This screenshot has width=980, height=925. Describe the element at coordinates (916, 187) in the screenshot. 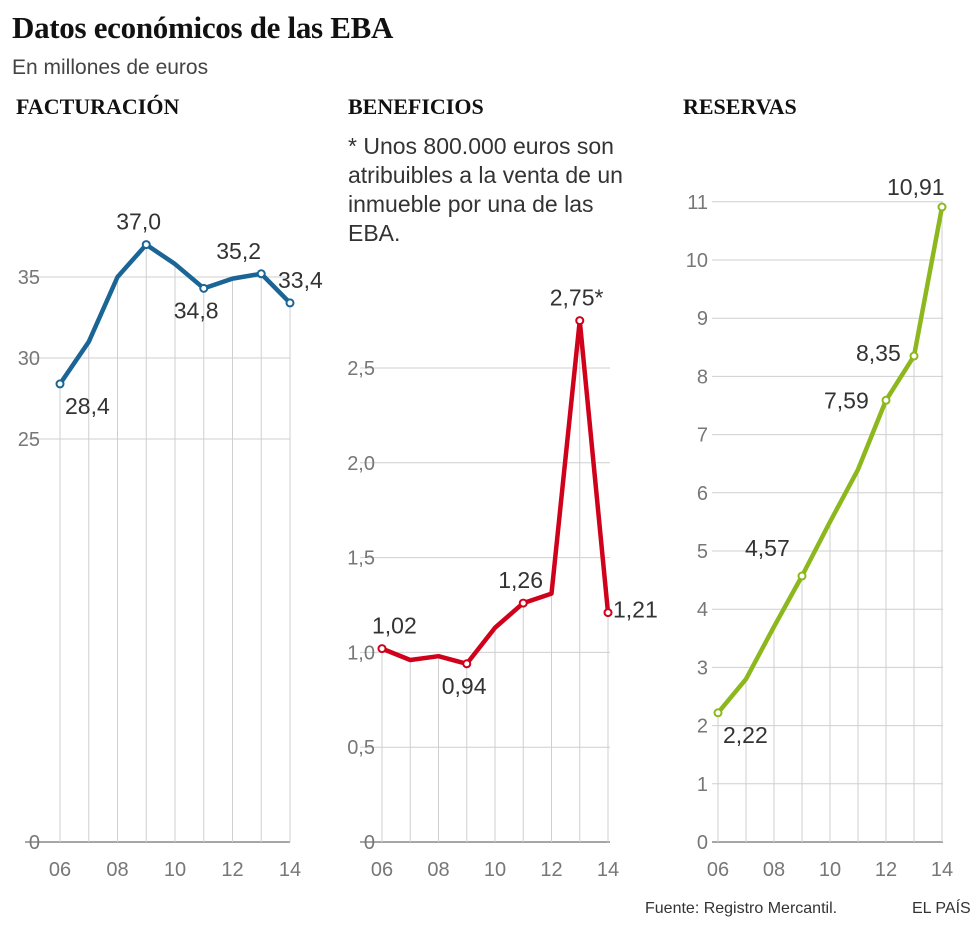

I see `reservas-data-label: 10,91` at that location.